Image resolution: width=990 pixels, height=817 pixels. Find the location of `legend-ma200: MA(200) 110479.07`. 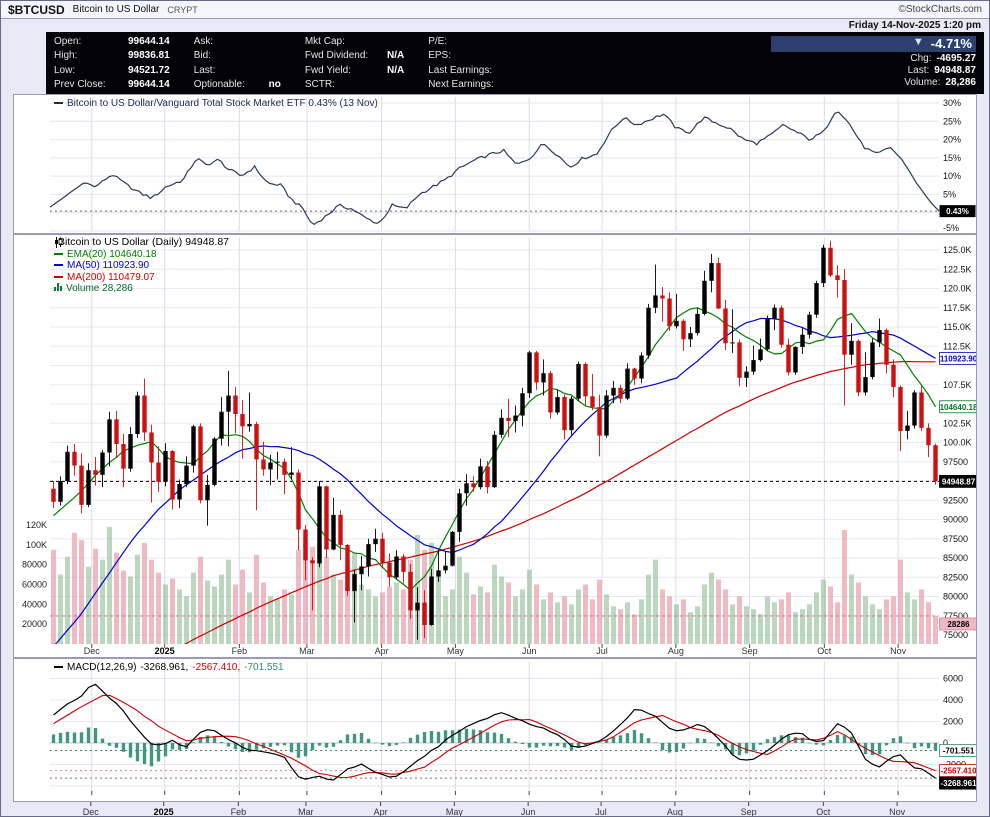

legend-ma200: MA(200) 110479.07 is located at coordinates (141, 278).